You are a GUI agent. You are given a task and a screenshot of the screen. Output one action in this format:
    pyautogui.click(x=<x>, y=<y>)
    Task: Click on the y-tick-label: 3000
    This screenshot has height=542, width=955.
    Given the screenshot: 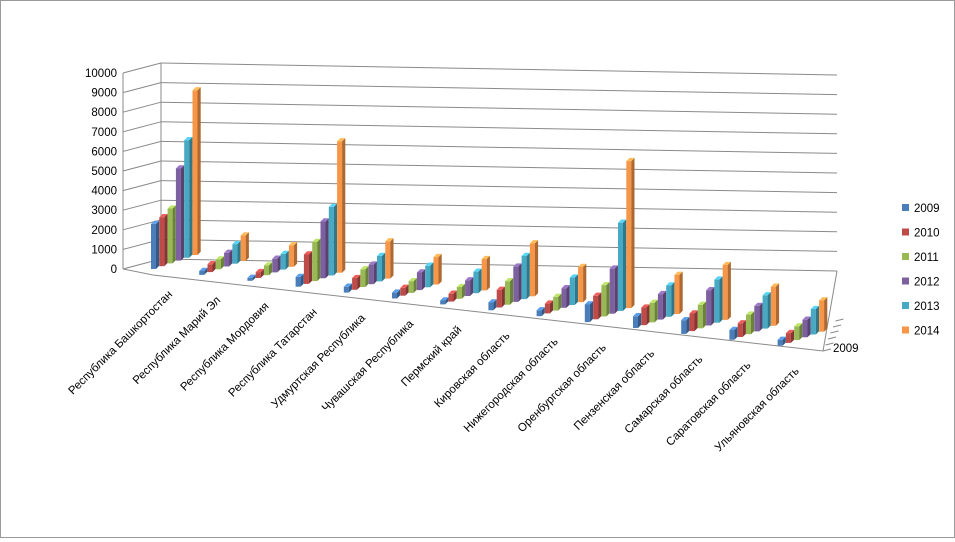 What is the action you would take?
    pyautogui.click(x=104, y=211)
    